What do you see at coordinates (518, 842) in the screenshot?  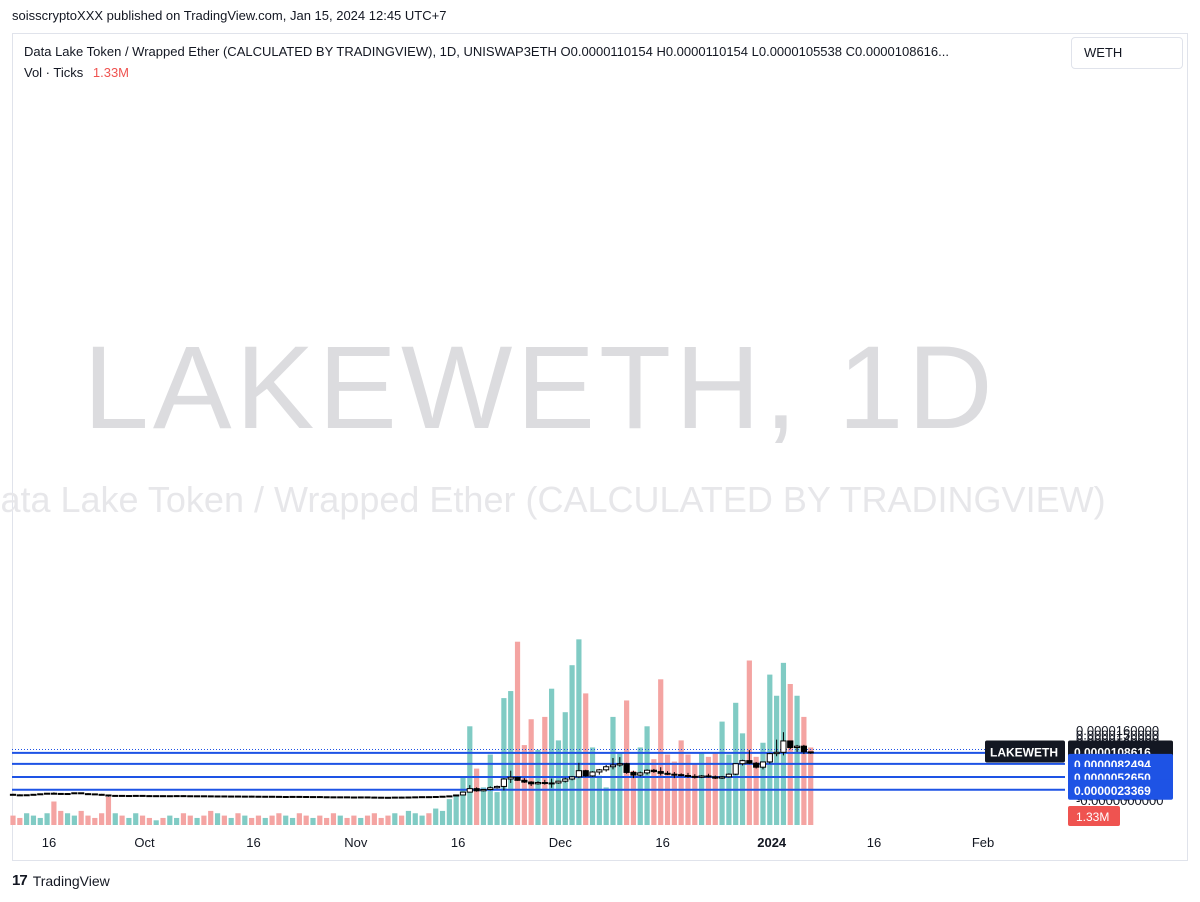 I see `time-axis: 16 Oct 16 Nov 16 Dec 16 2024 16 Feb` at bounding box center [518, 842].